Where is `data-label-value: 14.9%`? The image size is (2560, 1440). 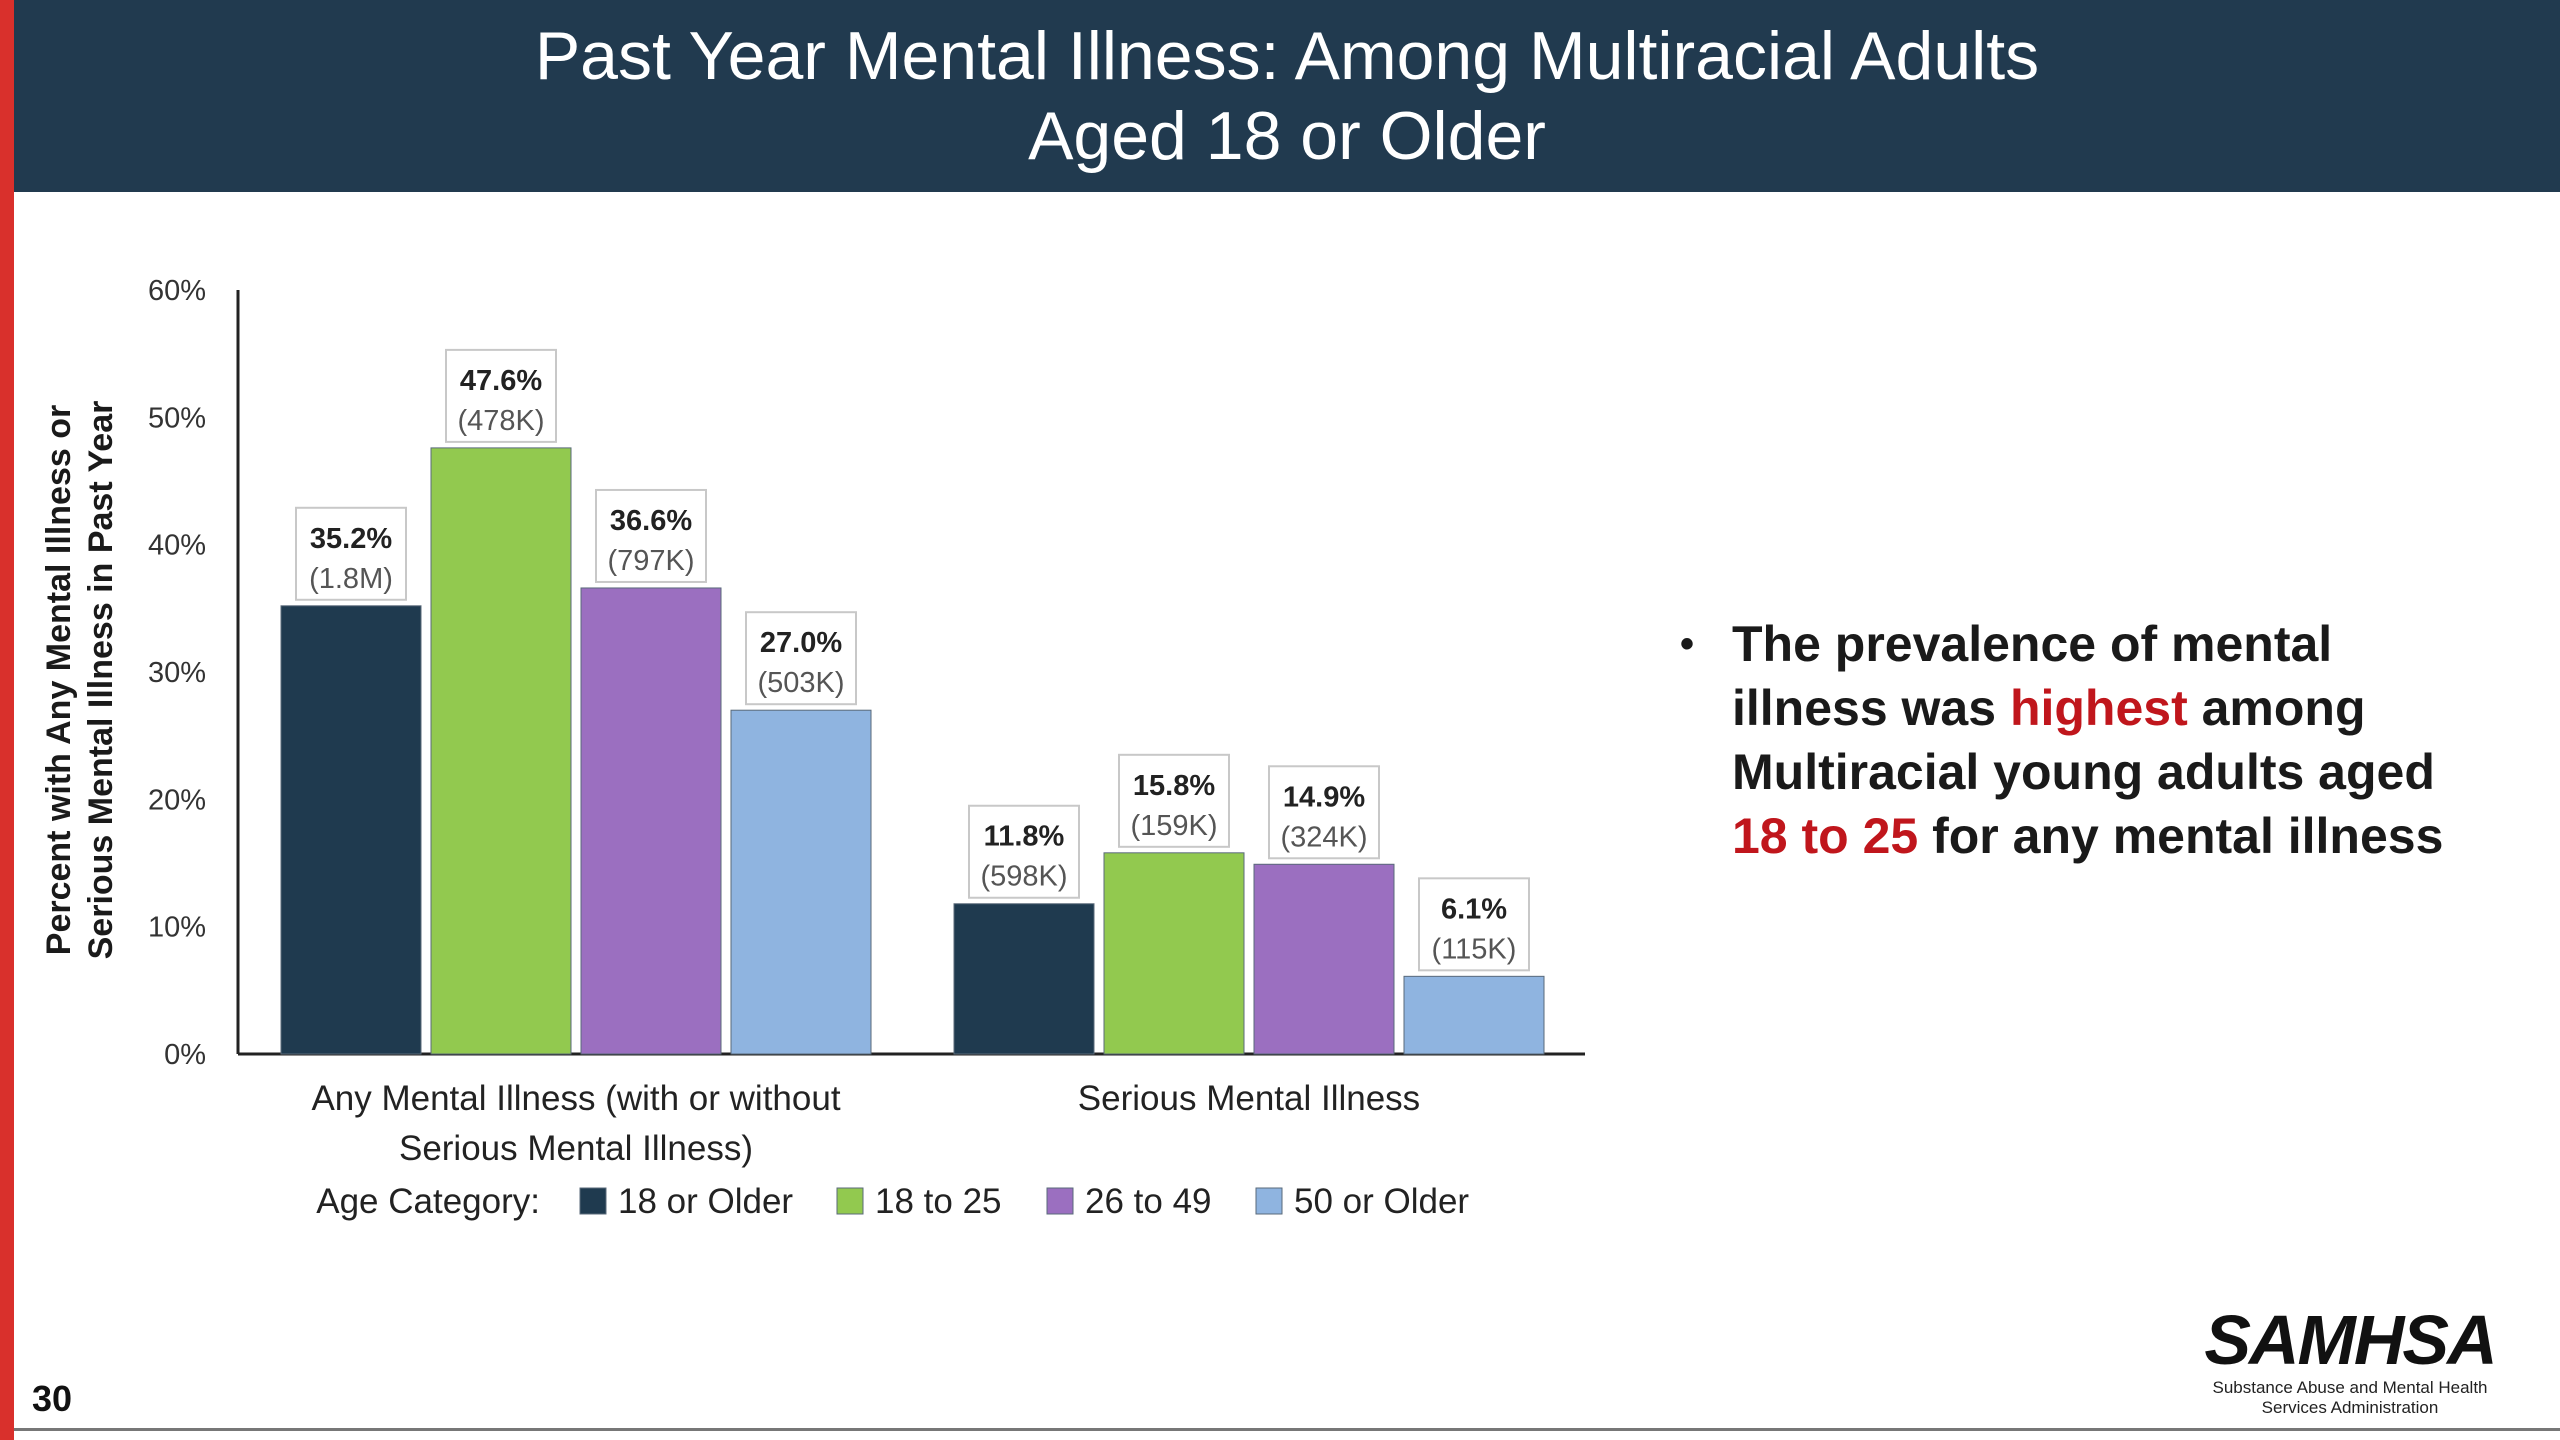 data-label-value: 14.9% is located at coordinates (1324, 797).